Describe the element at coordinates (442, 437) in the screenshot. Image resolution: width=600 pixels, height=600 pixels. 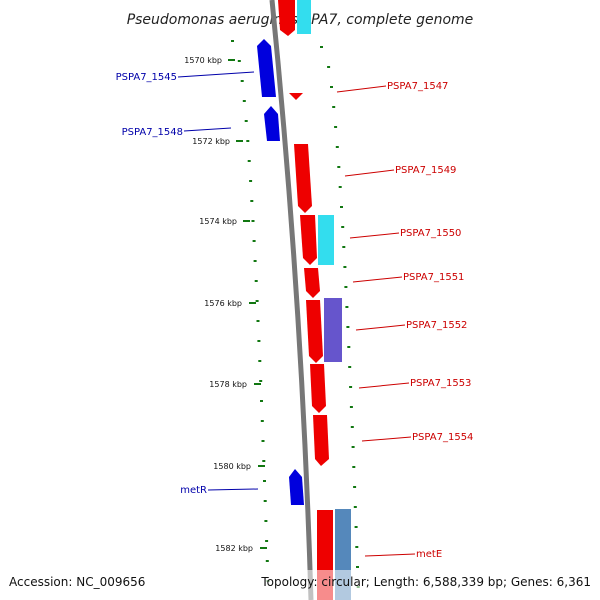
I see `gene-label-PSPA7_1554: PSPA7_1554` at that location.